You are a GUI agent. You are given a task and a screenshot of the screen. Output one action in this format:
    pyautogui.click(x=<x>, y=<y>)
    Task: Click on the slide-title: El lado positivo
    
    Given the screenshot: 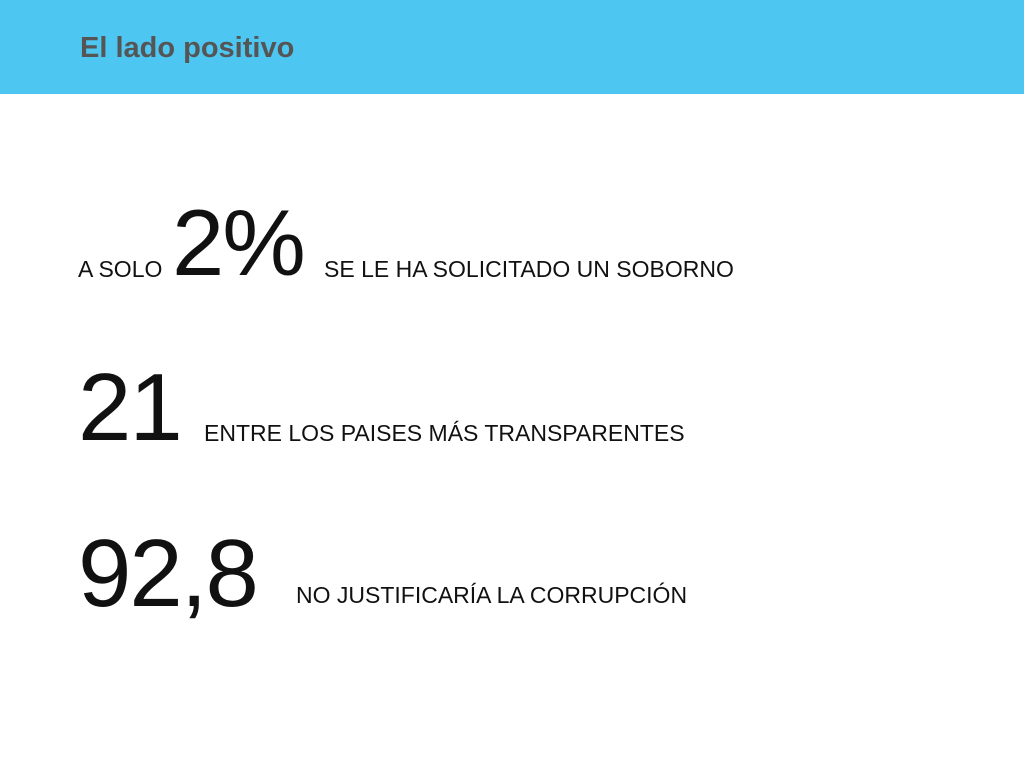 What is the action you would take?
    pyautogui.click(x=187, y=48)
    